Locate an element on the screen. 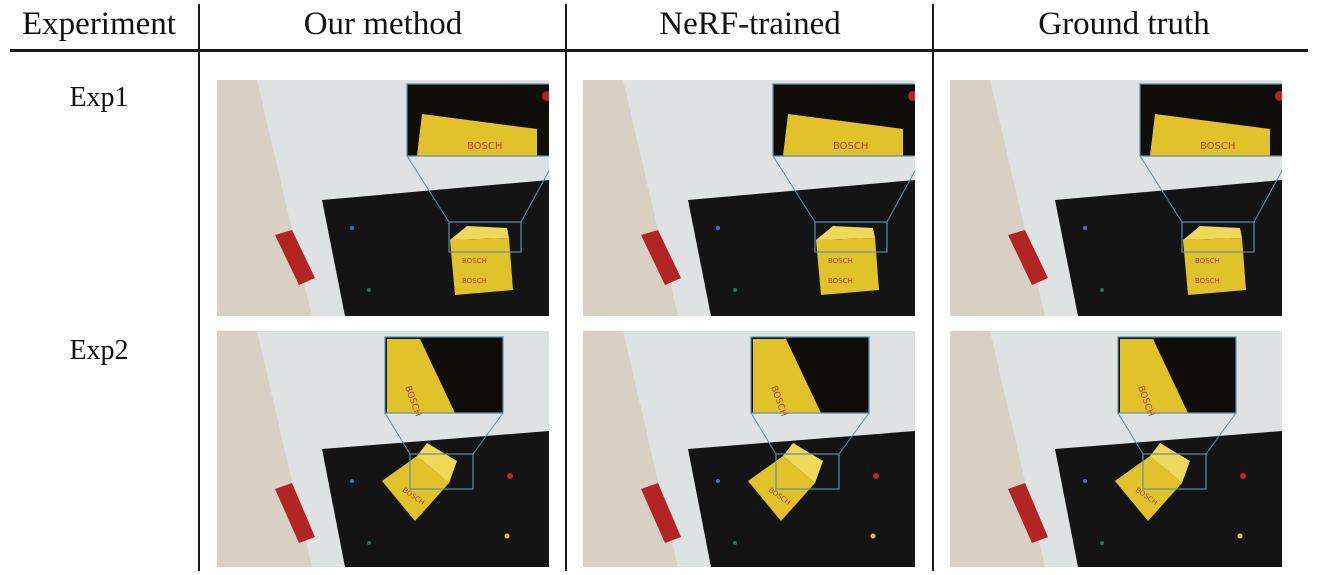 The height and width of the screenshot is (575, 1322). row-label-exp1: Exp1 is located at coordinates (99, 97).